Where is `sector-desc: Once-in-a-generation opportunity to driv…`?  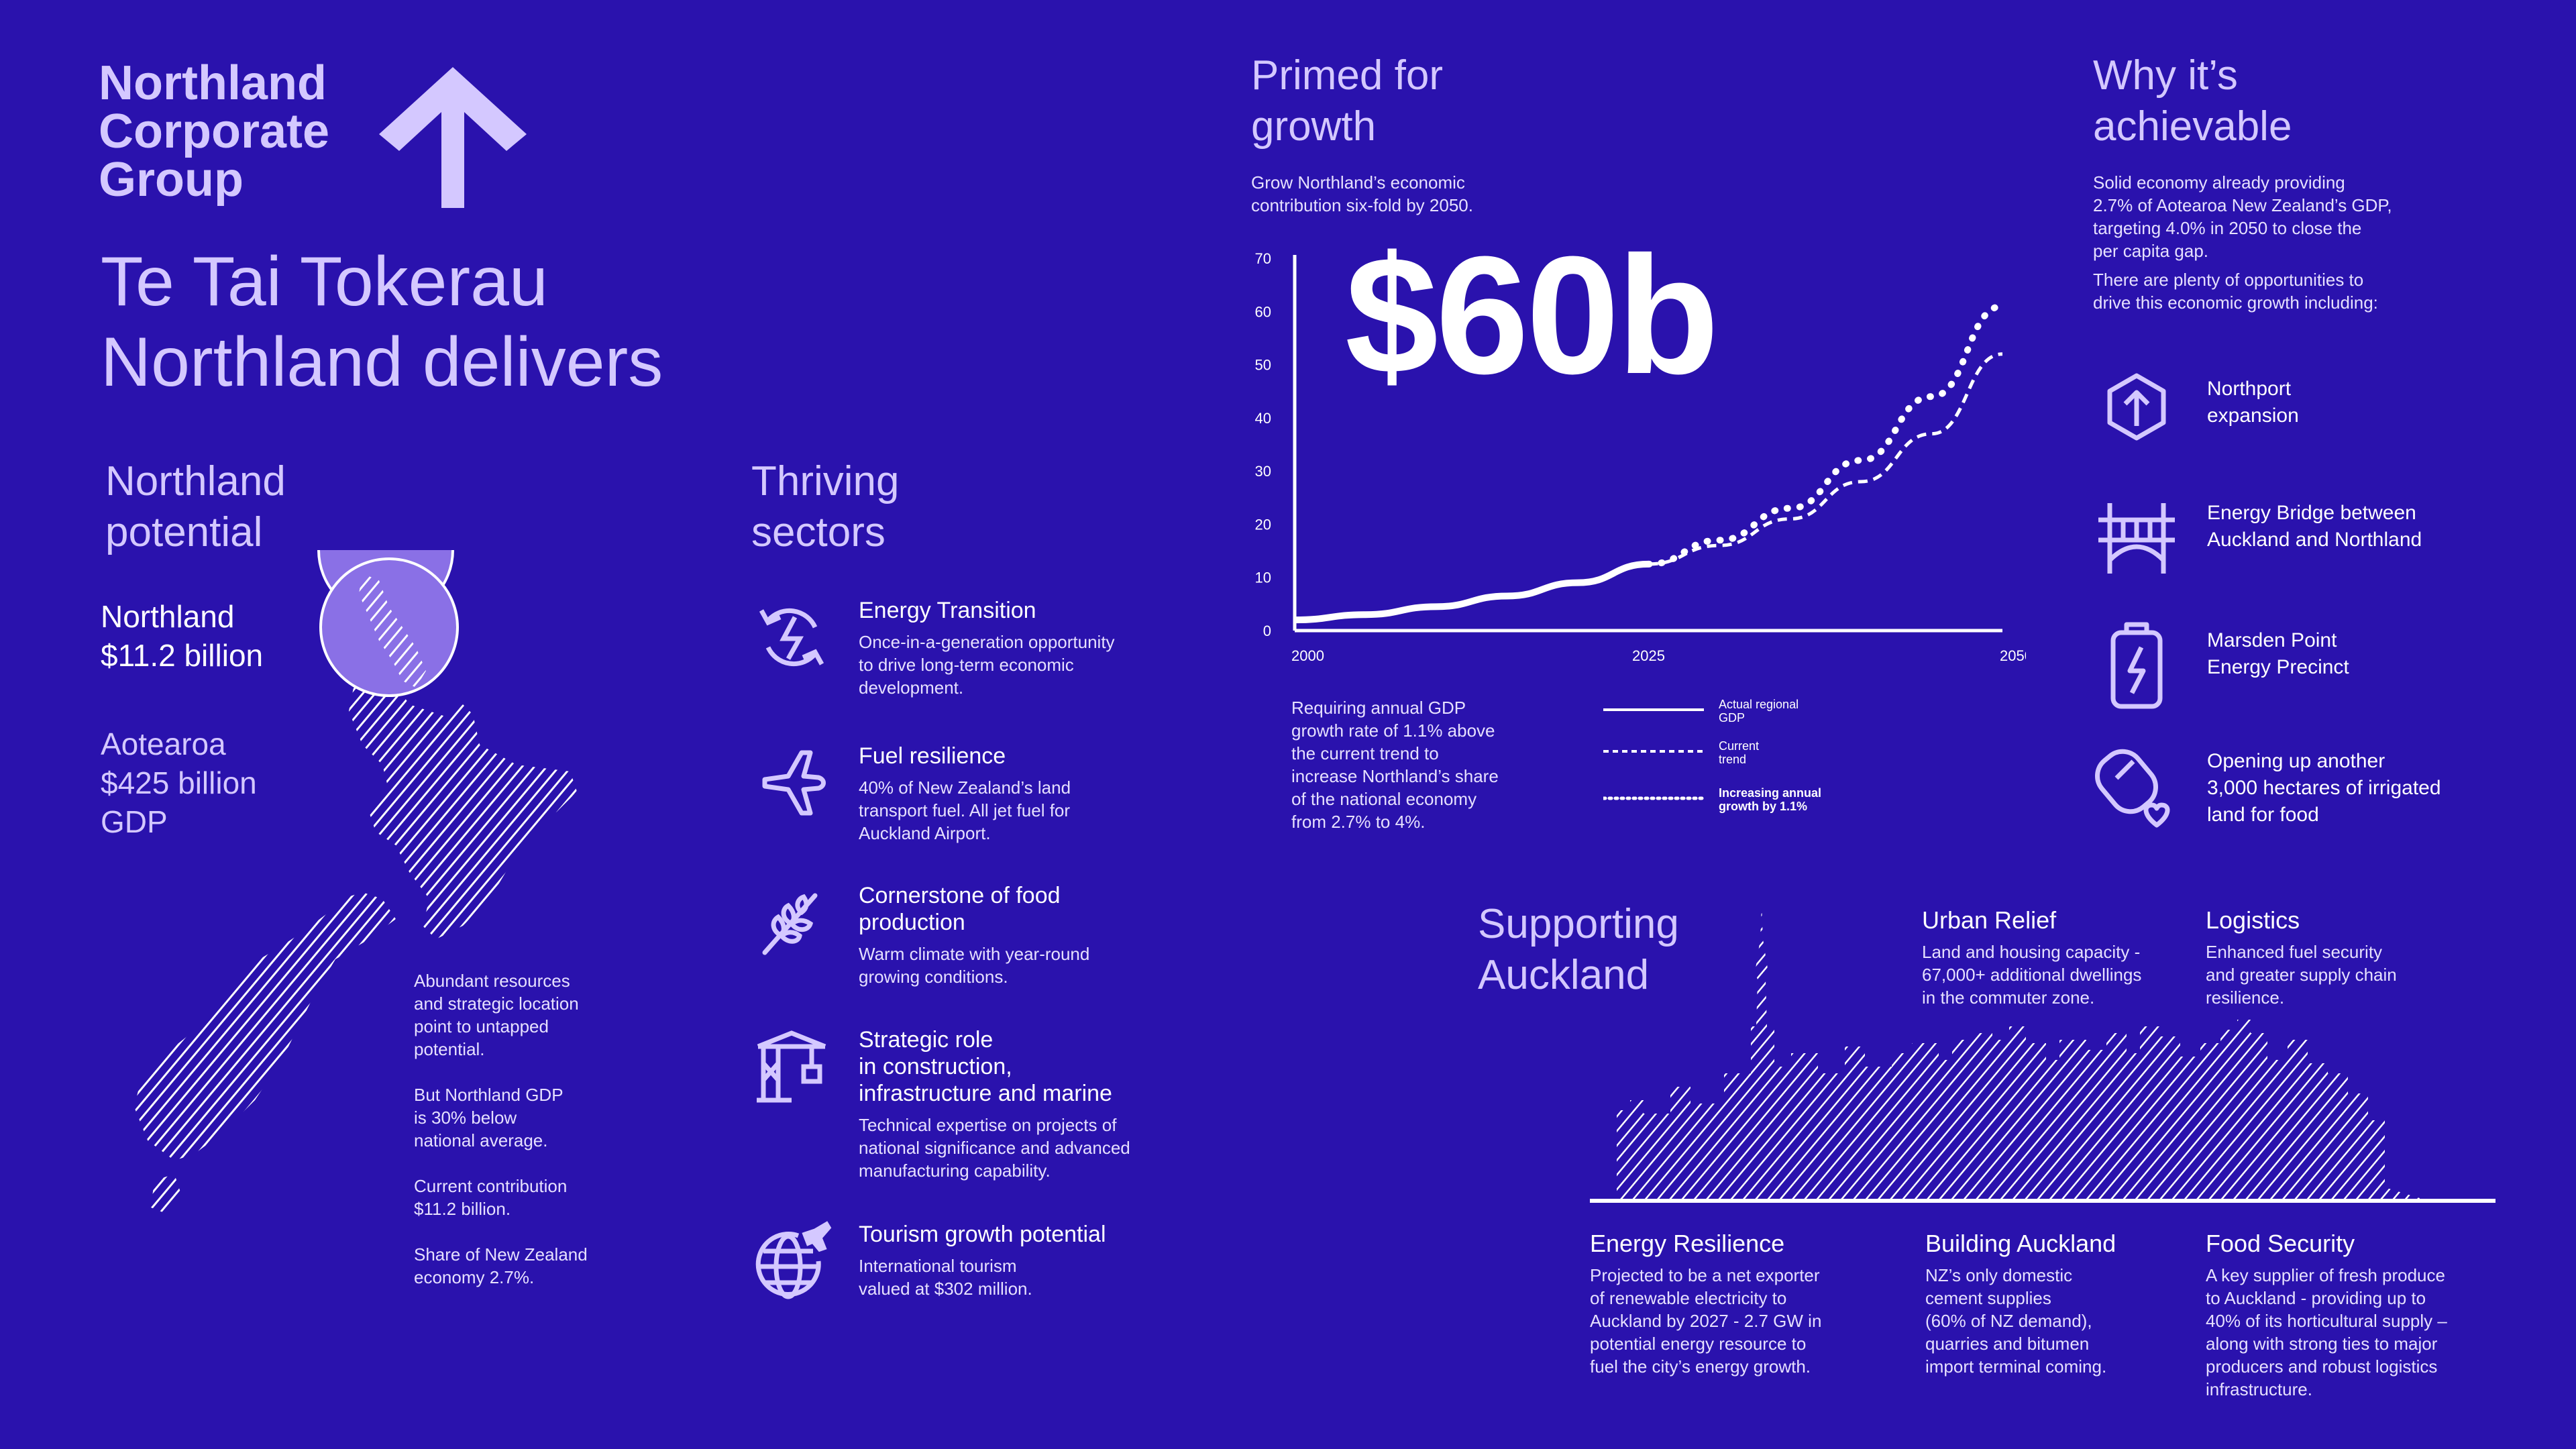 sector-desc: Once-in-a-generation opportunity to driv… is located at coordinates (987, 665).